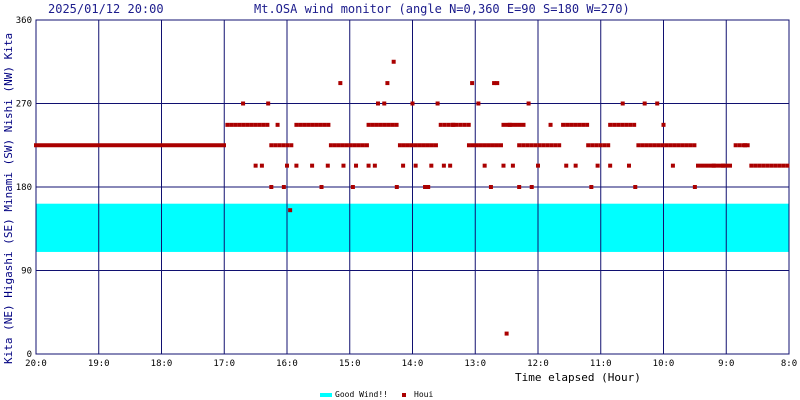 This screenshot has width=800, height=400. Describe the element at coordinates (287, 364) in the screenshot. I see `x-tick-label: 16:0` at that location.